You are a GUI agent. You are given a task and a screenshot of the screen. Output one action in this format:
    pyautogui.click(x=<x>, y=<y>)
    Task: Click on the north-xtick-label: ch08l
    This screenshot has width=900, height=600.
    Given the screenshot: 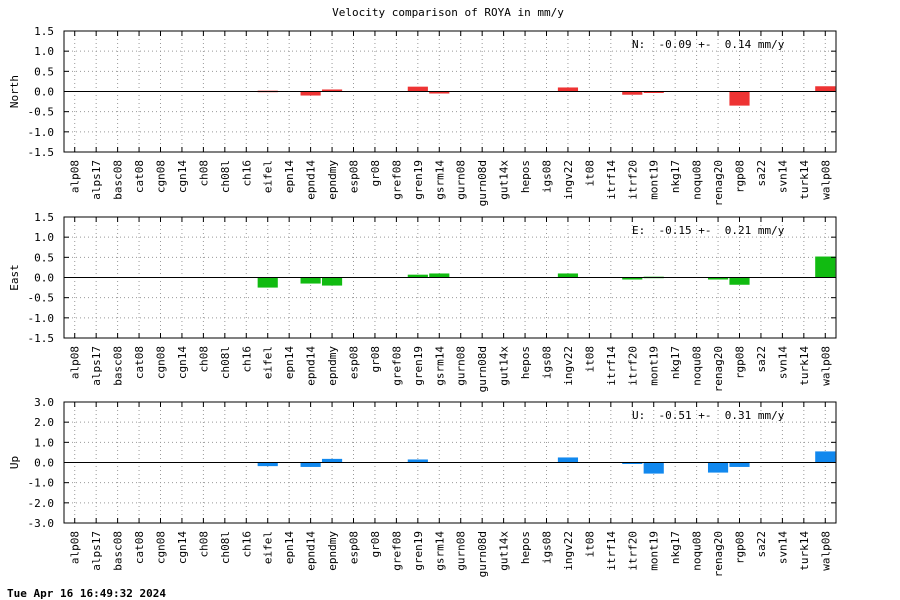 What is the action you would take?
    pyautogui.click(x=225, y=176)
    